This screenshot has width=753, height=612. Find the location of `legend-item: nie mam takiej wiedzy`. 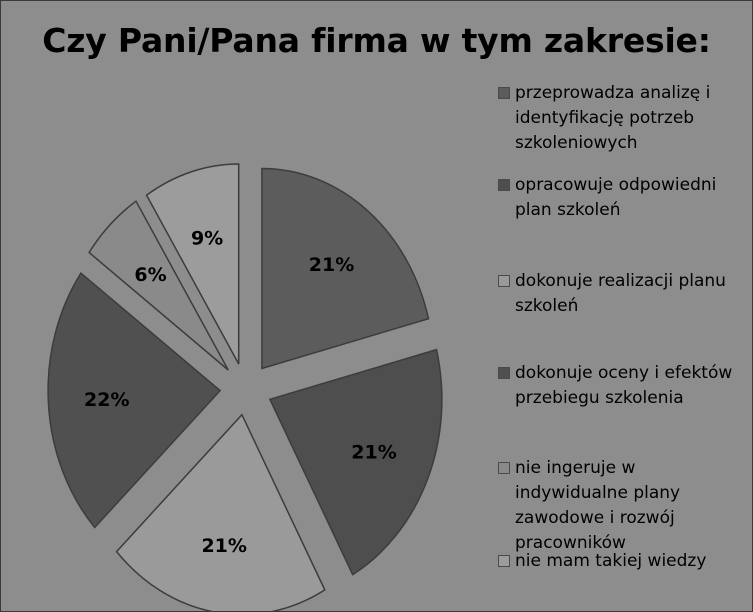

legend-item: nie mam takiej wiedzy is located at coordinates (623, 561).